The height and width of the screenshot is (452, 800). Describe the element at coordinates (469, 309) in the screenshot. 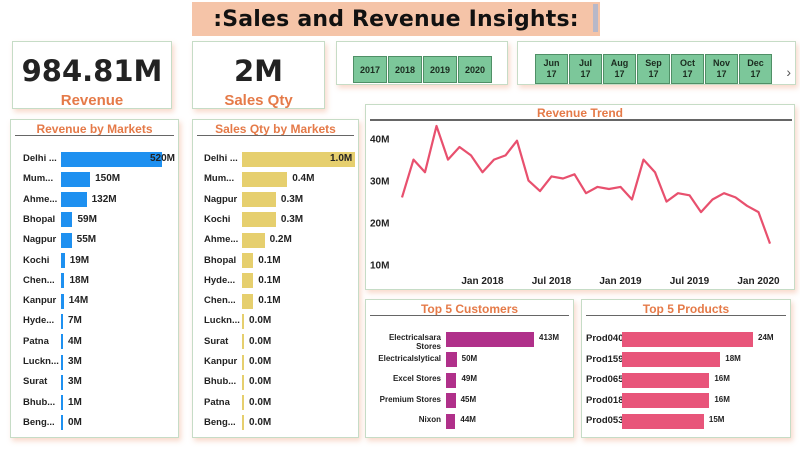

I see `top-customers-title: Top 5 Customers` at that location.